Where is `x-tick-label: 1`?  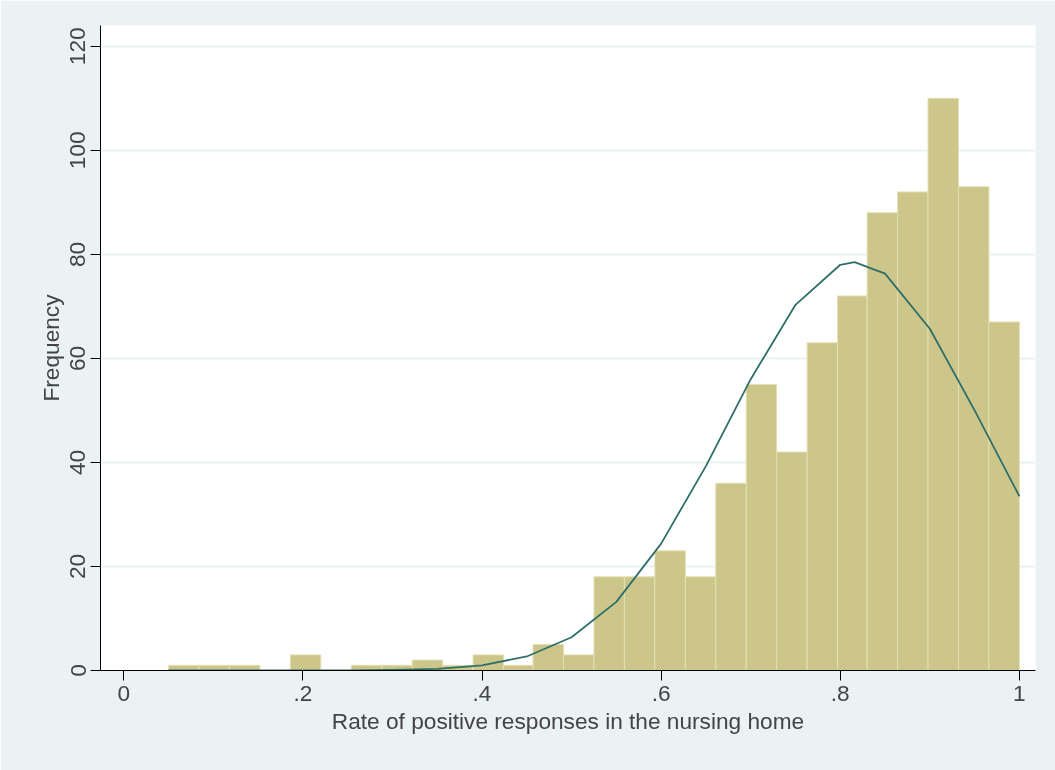
x-tick-label: 1 is located at coordinates (1019, 692).